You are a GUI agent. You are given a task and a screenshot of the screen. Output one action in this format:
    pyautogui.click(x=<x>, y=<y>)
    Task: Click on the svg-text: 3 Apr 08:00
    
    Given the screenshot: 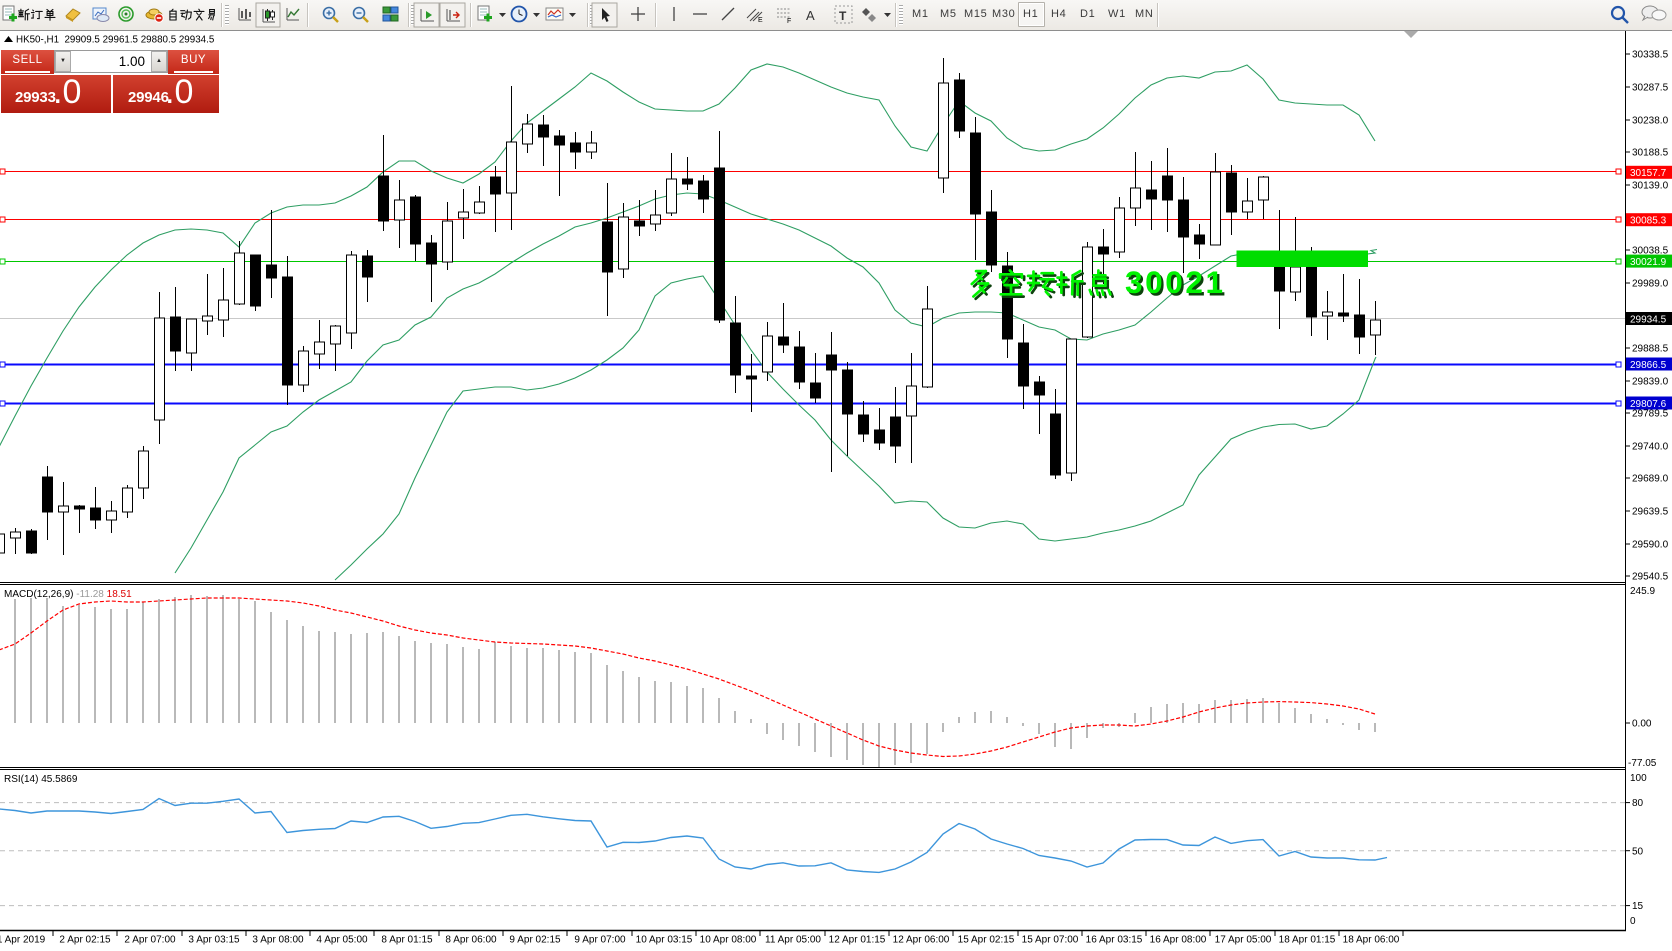 What is the action you would take?
    pyautogui.click(x=278, y=940)
    